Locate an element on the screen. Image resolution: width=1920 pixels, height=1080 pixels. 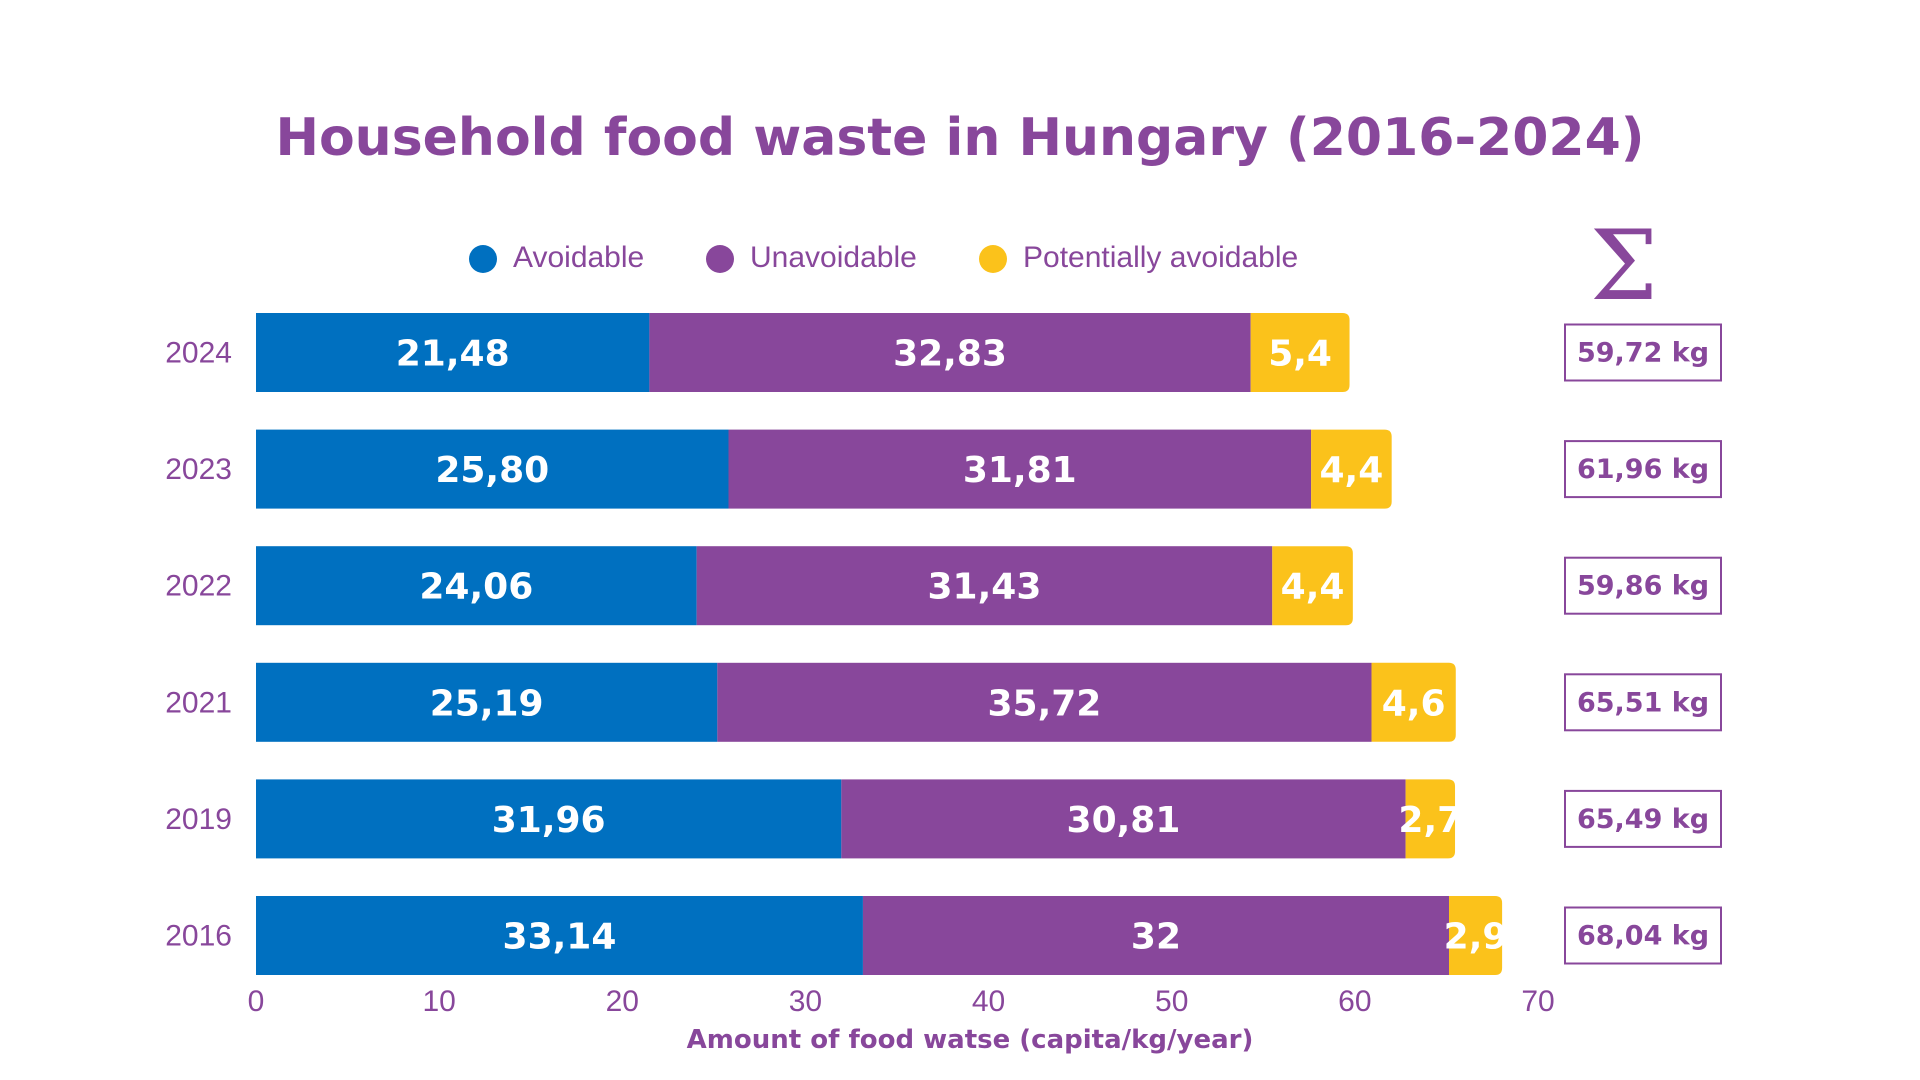
total-value: 65,51 kg is located at coordinates (1643, 702).